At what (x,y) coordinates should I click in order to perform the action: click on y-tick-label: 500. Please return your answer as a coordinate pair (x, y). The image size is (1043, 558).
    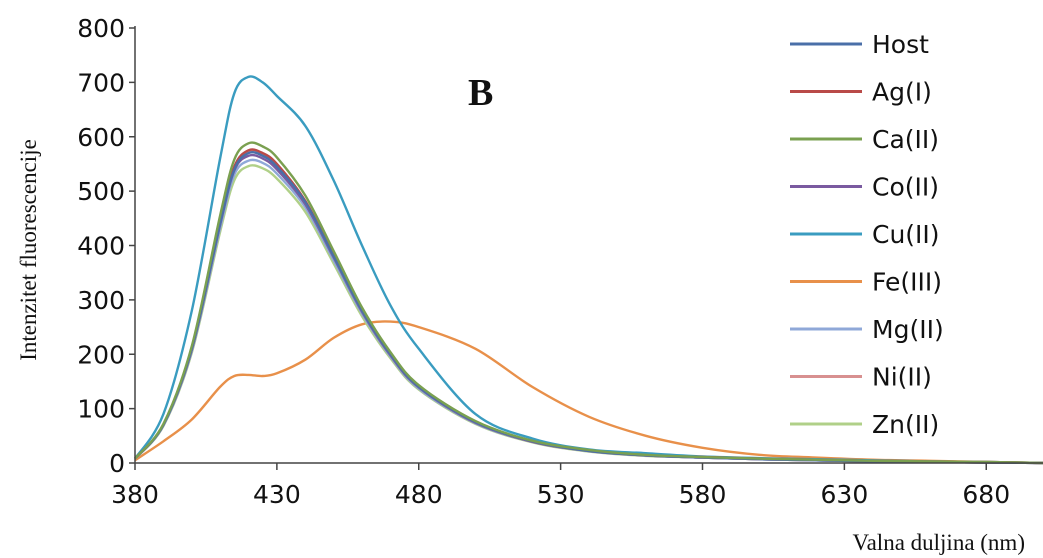
    Looking at the image, I should click on (101, 191).